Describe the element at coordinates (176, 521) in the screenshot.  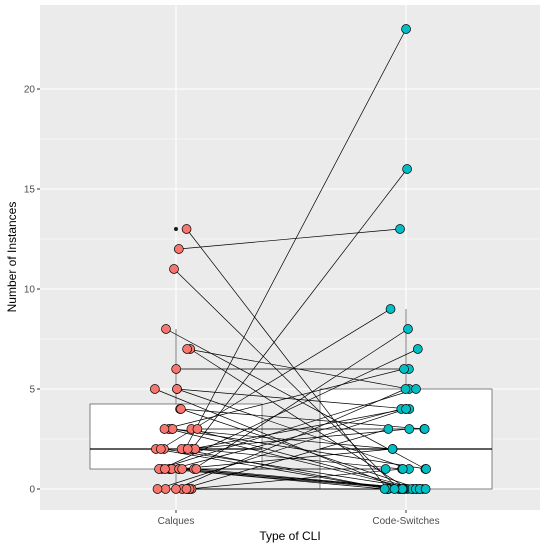
I see `x-tick-label: Calques` at that location.